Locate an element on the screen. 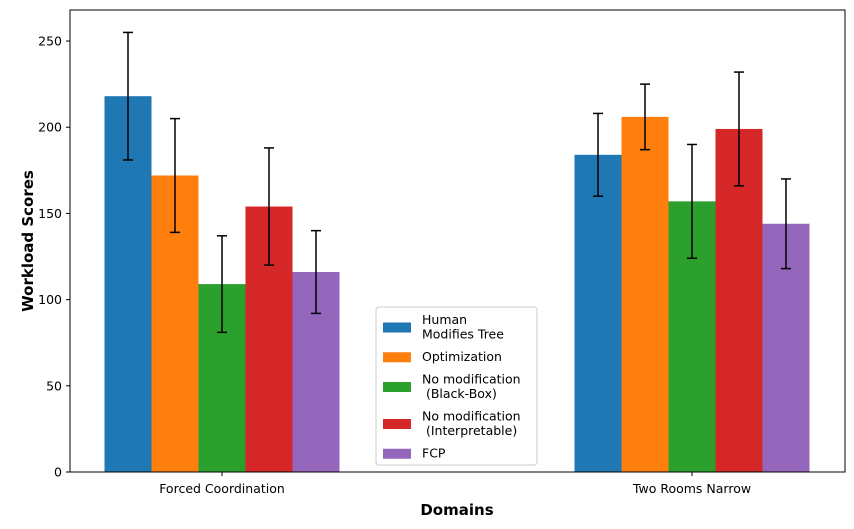  legend-label: Human Modifies Tree is located at coordinates (463, 327).